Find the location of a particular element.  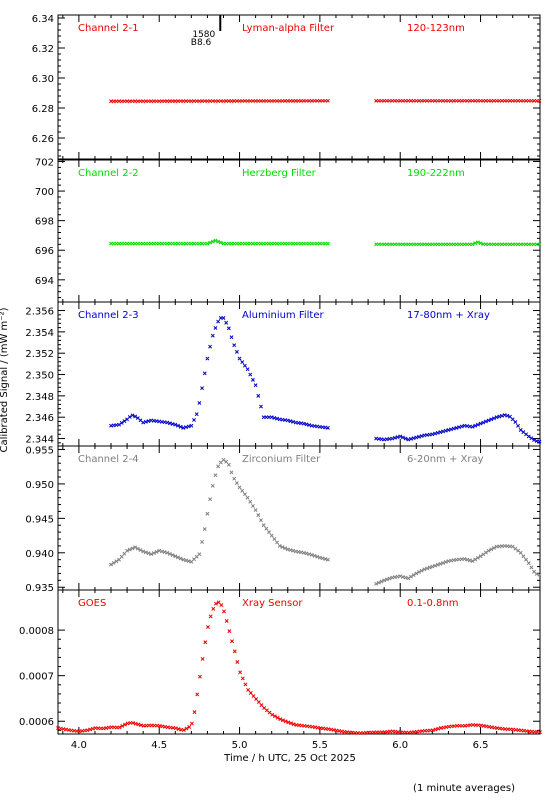

y-axis-label: Calibrated Signal / (mW m⁻²) is located at coordinates (5, 379).